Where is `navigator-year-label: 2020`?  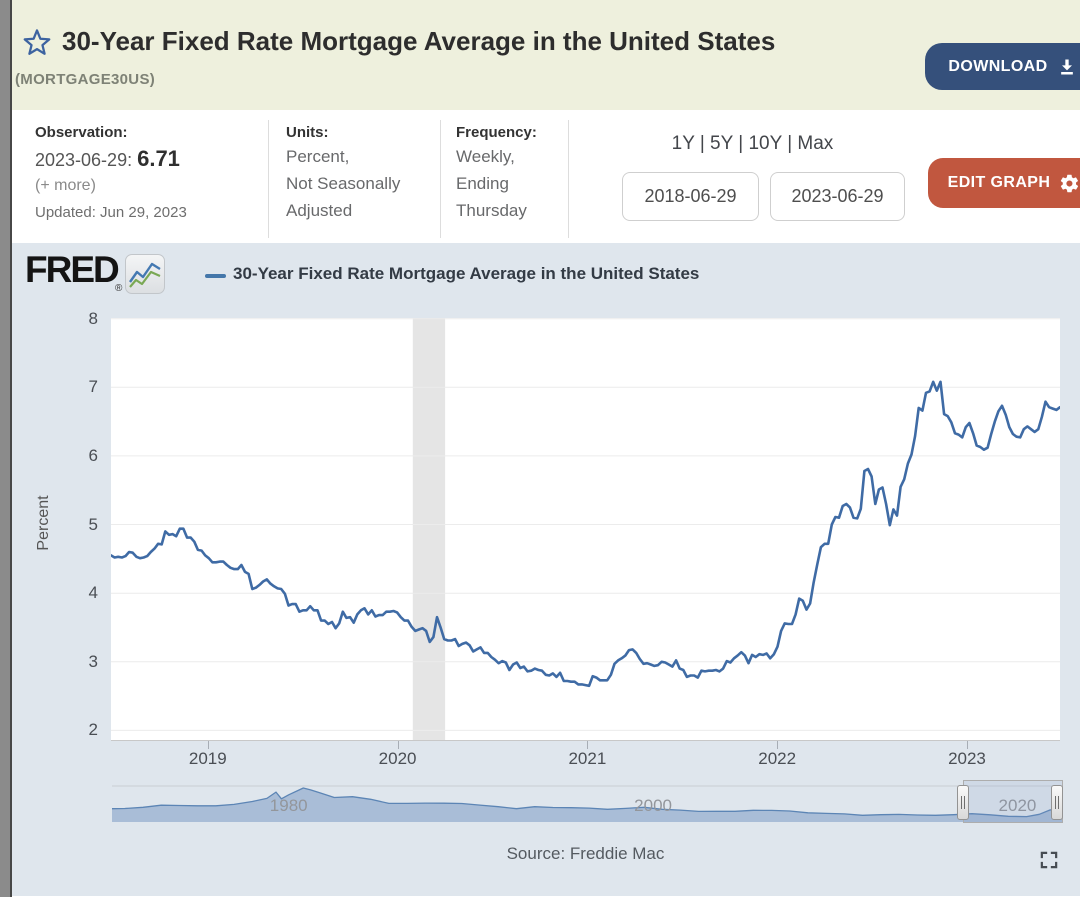 navigator-year-label: 2020 is located at coordinates (1017, 805).